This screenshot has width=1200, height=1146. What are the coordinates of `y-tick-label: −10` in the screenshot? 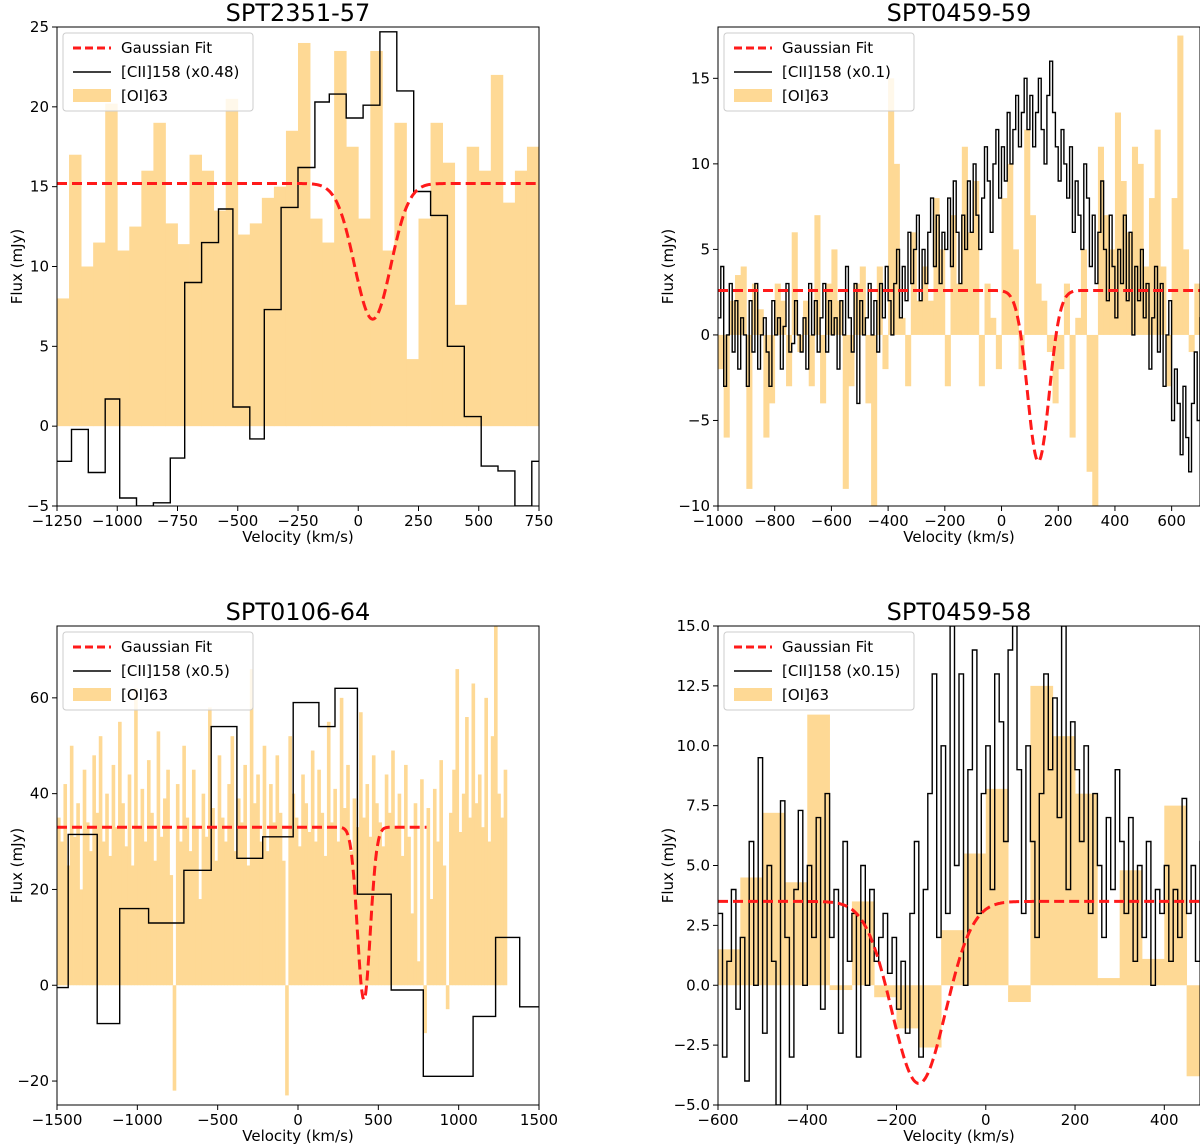 It's located at (694, 506).